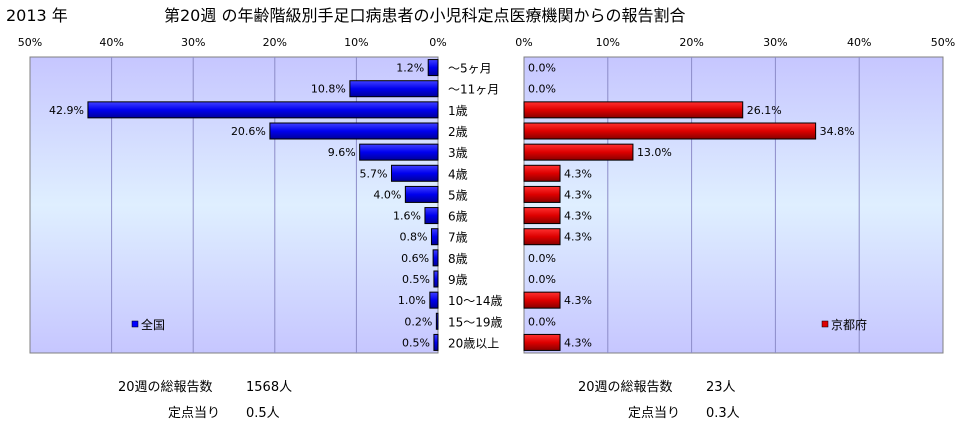 The height and width of the screenshot is (424, 968). I want to click on left-tick-label: 50%, so click(30, 42).